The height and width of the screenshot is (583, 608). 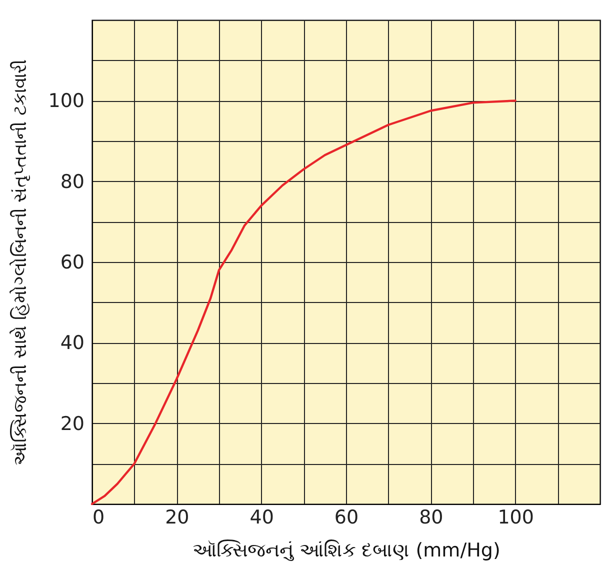 What do you see at coordinates (66, 101) in the screenshot?
I see `y-tick-label: 100` at bounding box center [66, 101].